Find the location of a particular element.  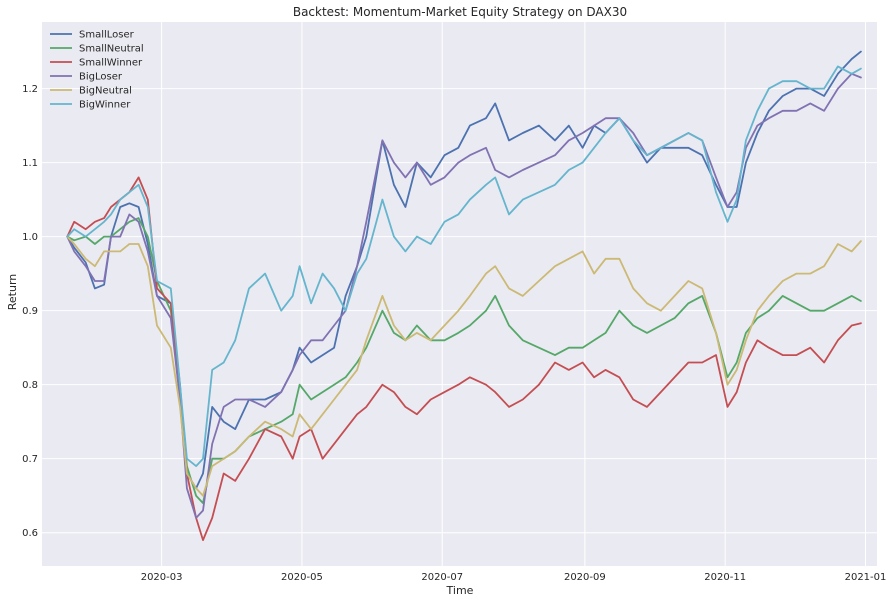

legend-label-smallneutral: SmallNeutral is located at coordinates (111, 49).